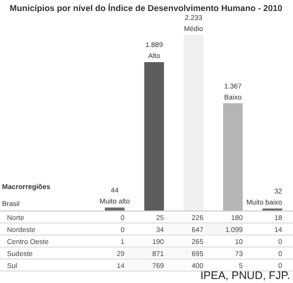 This screenshot has width=293, height=283. I want to click on annotation: IPEA, PNUD, FJP., so click(245, 276).